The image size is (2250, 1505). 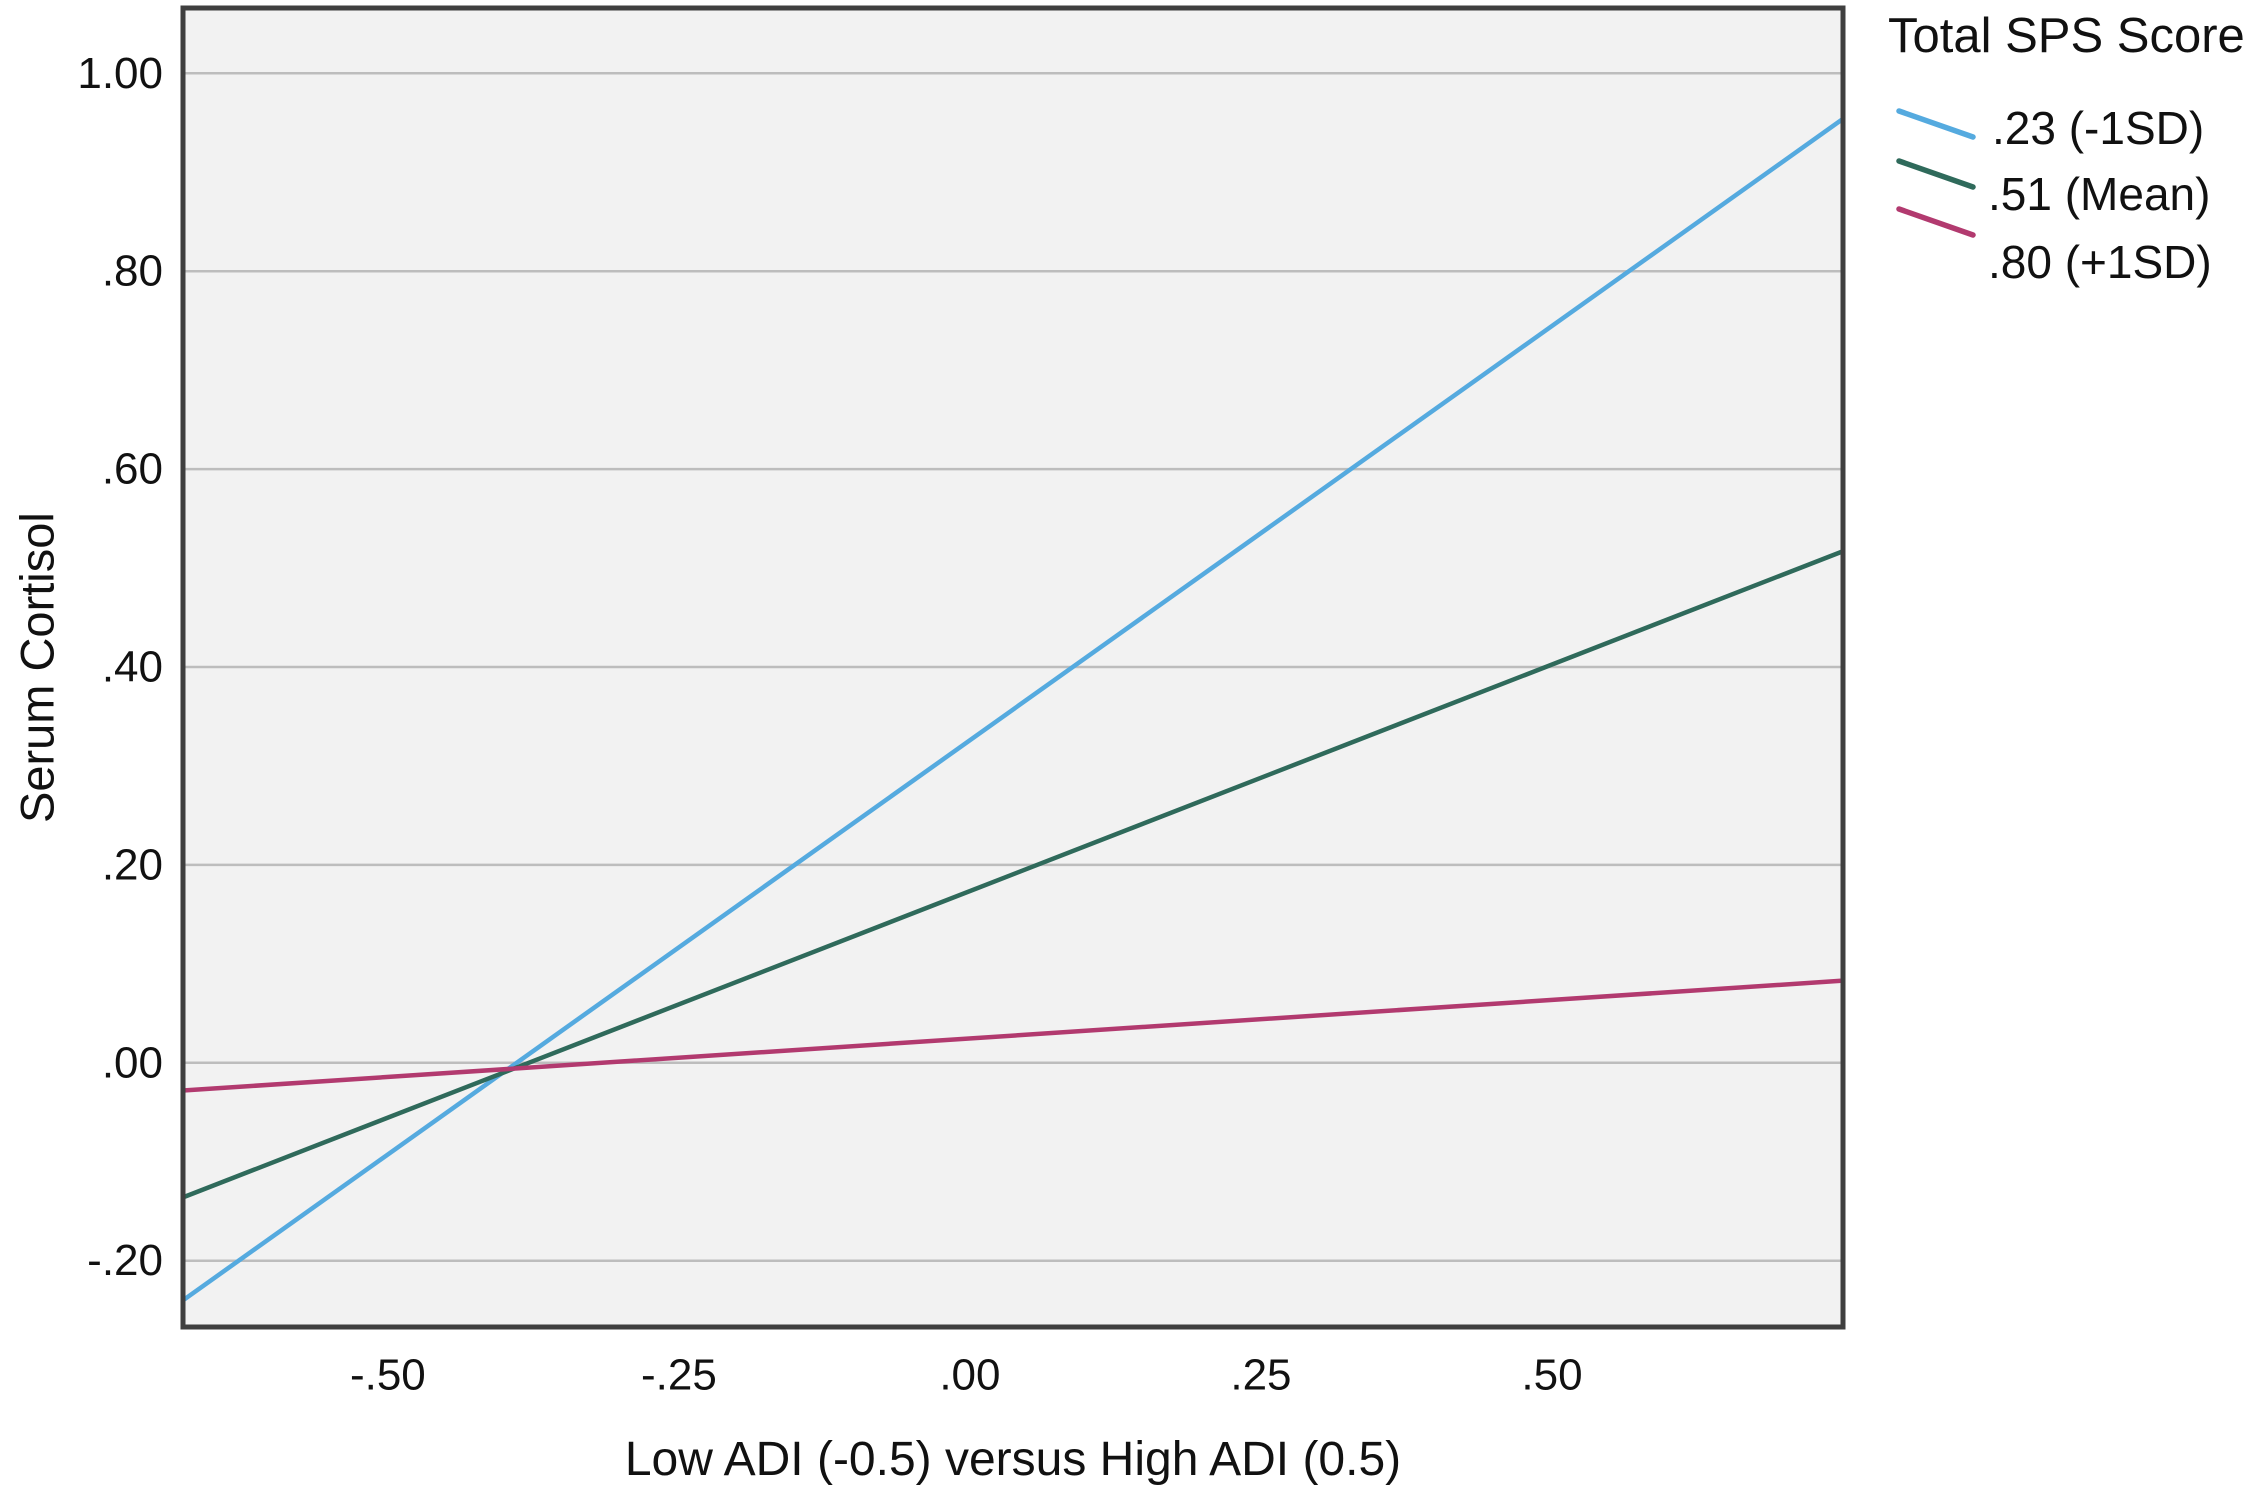 I want to click on y-tick-label: .00, so click(x=132, y=1062).